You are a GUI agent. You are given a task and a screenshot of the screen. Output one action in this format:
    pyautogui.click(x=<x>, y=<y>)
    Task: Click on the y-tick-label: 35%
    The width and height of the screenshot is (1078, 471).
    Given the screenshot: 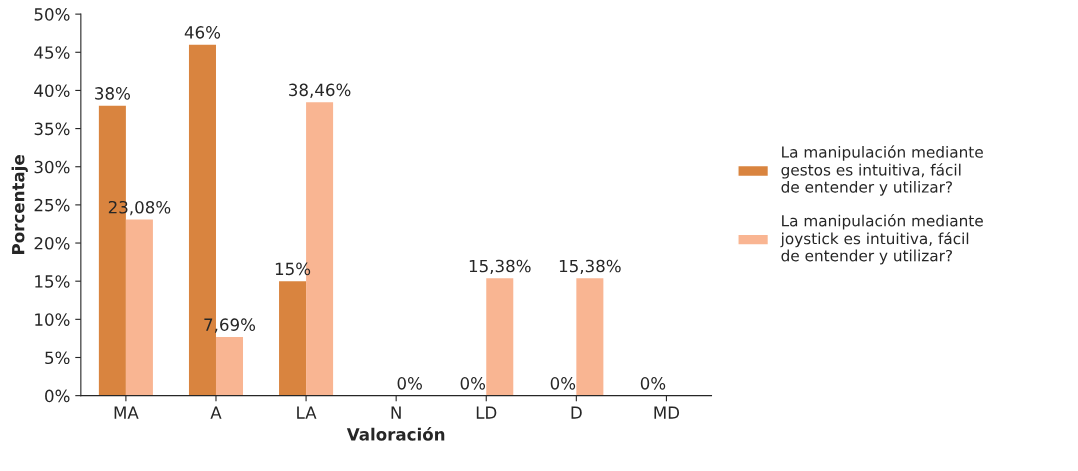 What is the action you would take?
    pyautogui.click(x=52, y=129)
    